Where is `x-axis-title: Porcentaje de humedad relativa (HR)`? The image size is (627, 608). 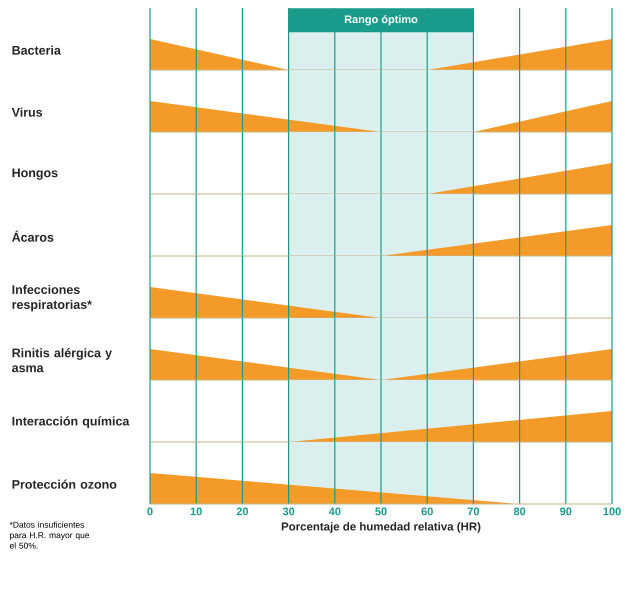 x-axis-title: Porcentaje de humedad relativa (HR) is located at coordinates (381, 527).